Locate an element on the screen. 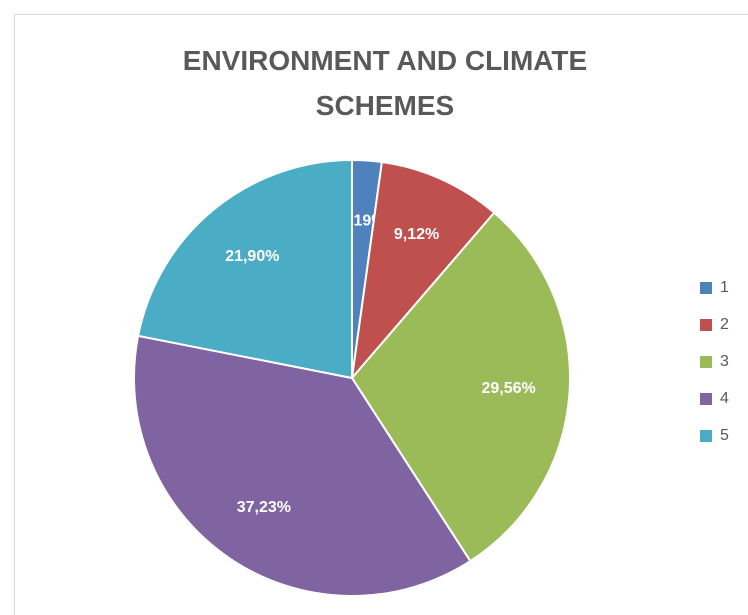 The width and height of the screenshot is (748, 615). data-label: 37,23% is located at coordinates (264, 507).